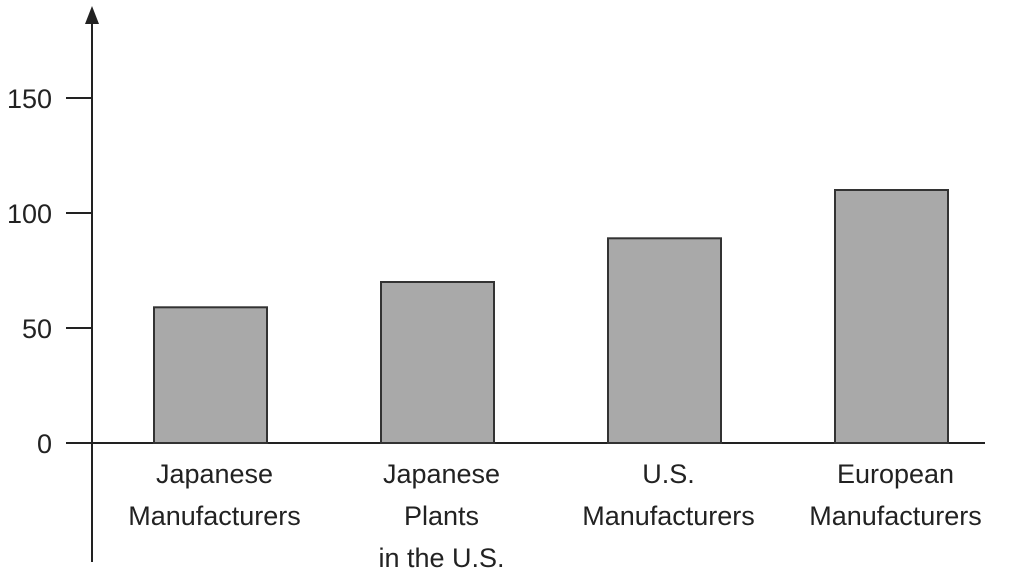 This screenshot has width=1019, height=569. I want to click on x-category-label-line: in the U.S., so click(441, 556).